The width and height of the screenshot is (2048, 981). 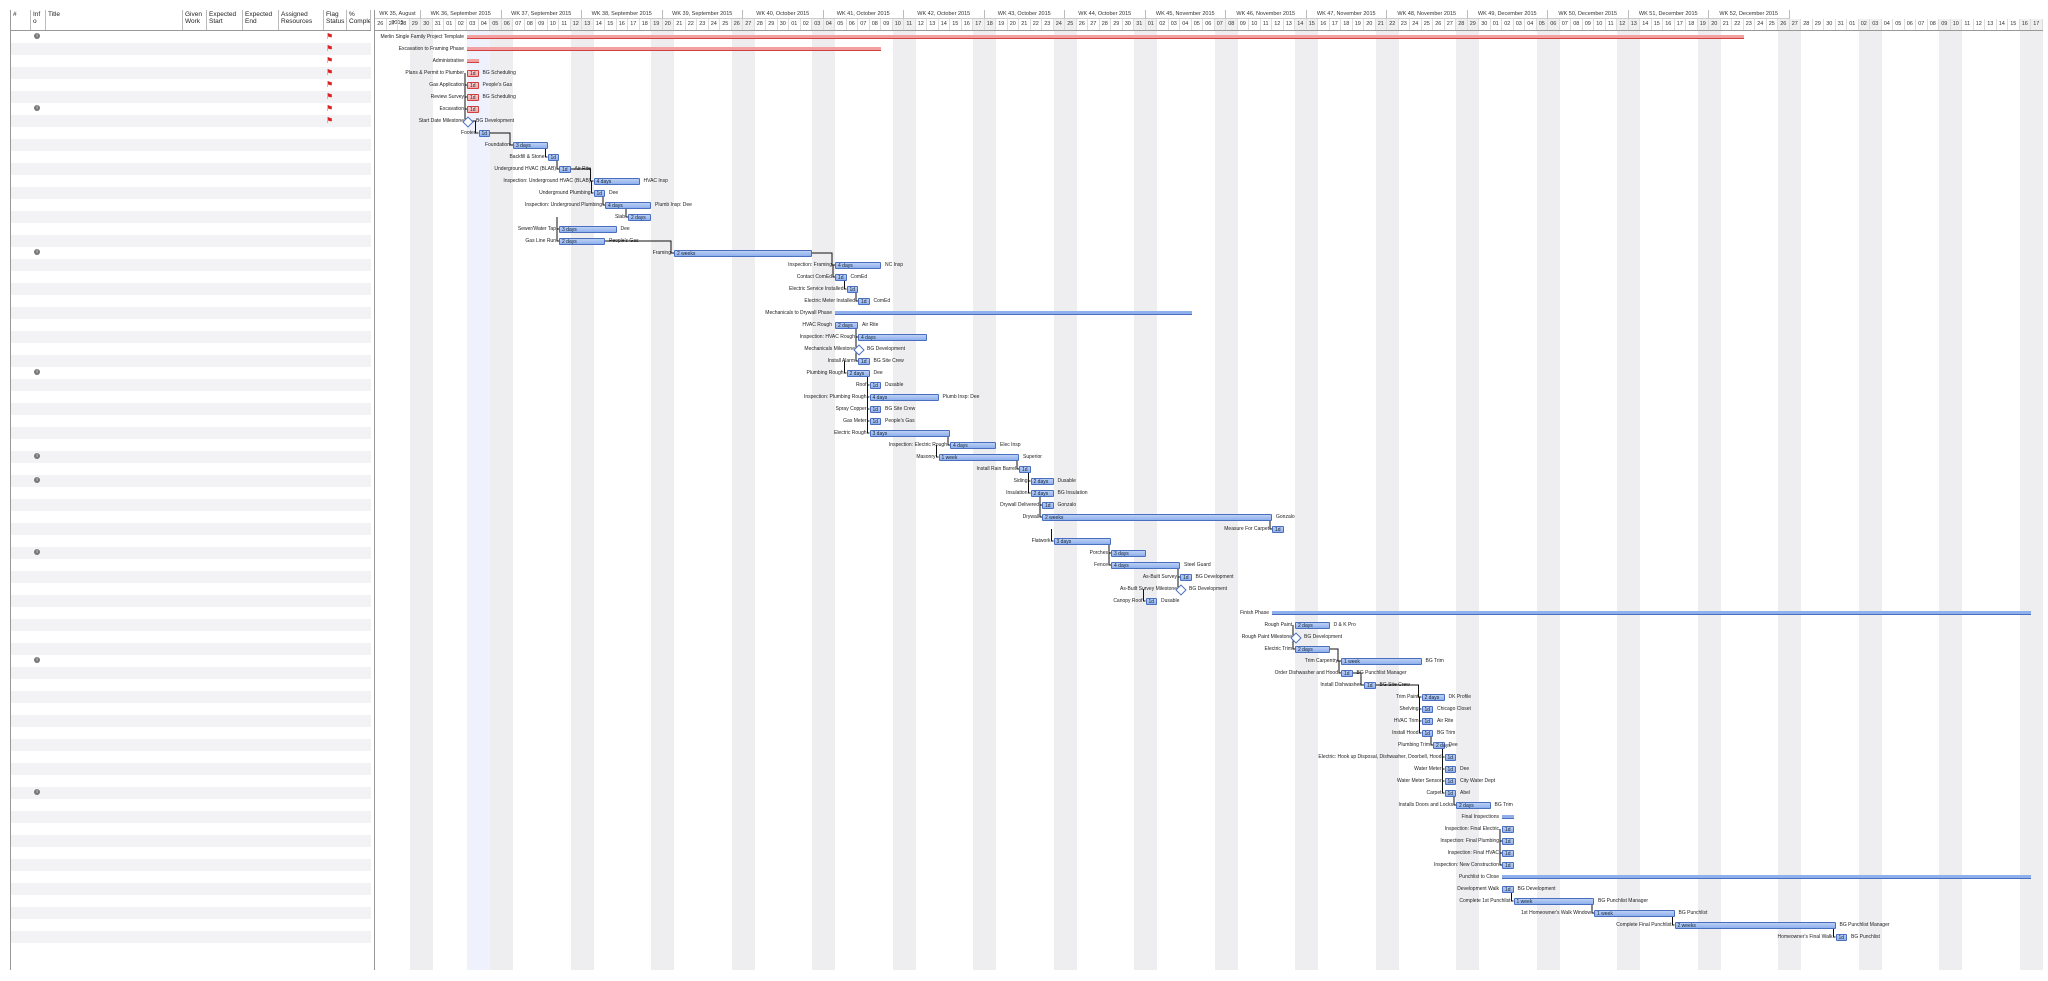 What do you see at coordinates (37, 36) in the screenshot?
I see `info-icon: i` at bounding box center [37, 36].